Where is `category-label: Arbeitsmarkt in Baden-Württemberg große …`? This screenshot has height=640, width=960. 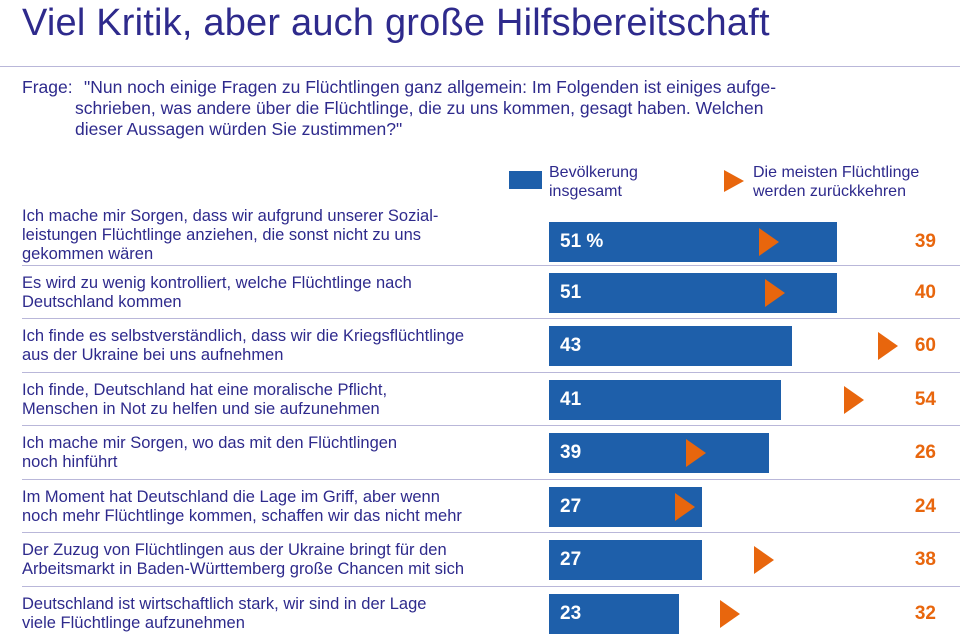 category-label: Arbeitsmarkt in Baden-Württemberg große … is located at coordinates (243, 569).